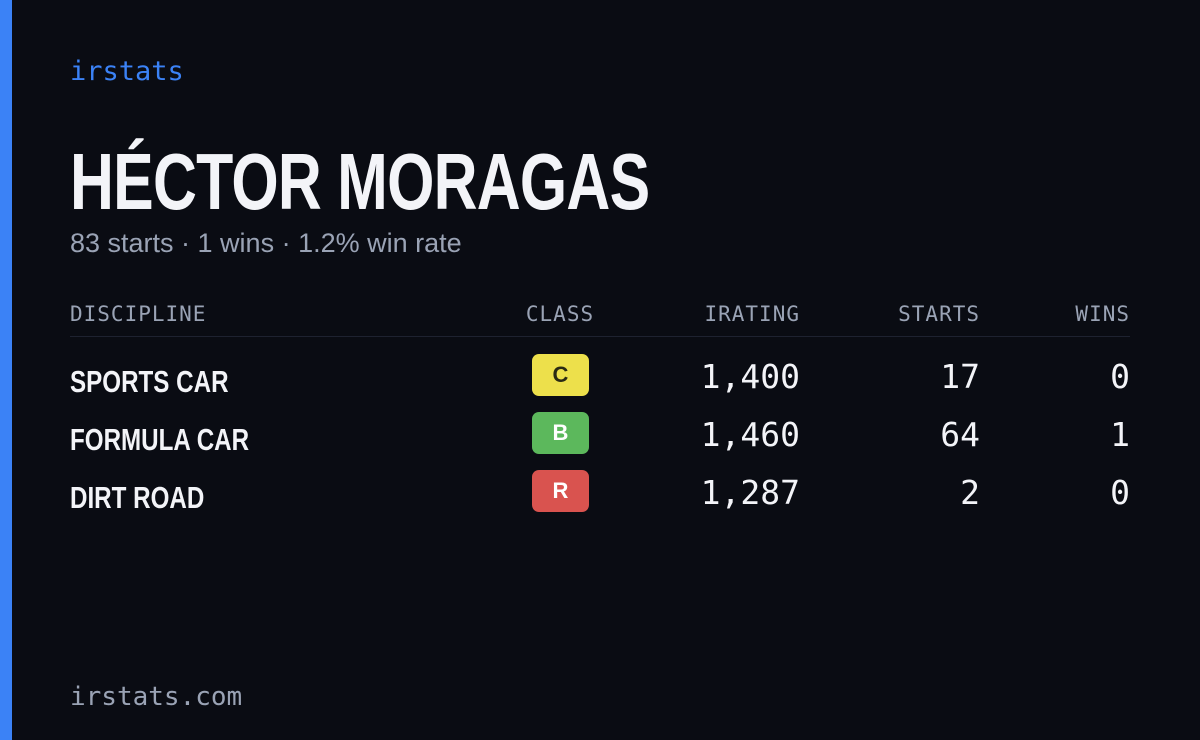 Image resolution: width=1200 pixels, height=740 pixels. I want to click on column-header: STARTS, so click(939, 314).